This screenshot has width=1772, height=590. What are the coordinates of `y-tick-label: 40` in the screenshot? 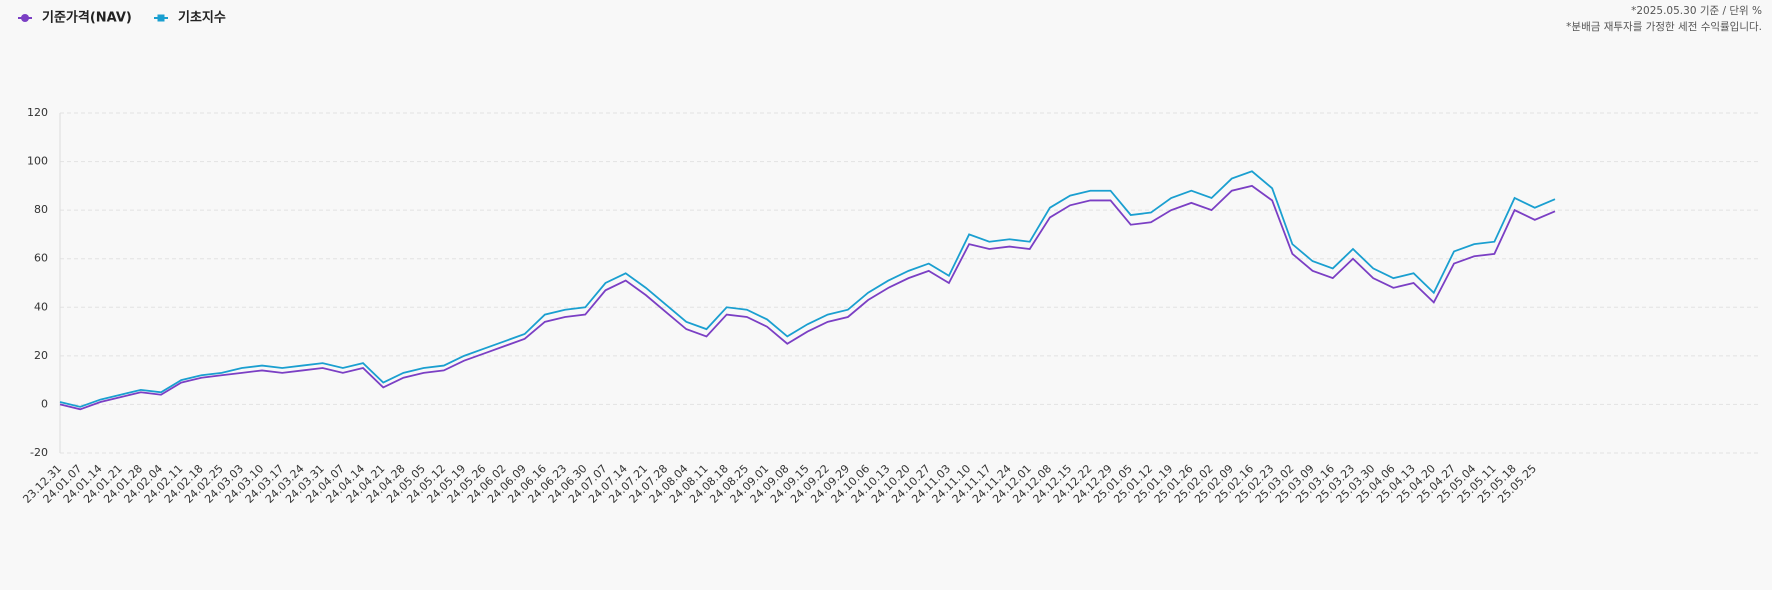 It's located at (41, 306).